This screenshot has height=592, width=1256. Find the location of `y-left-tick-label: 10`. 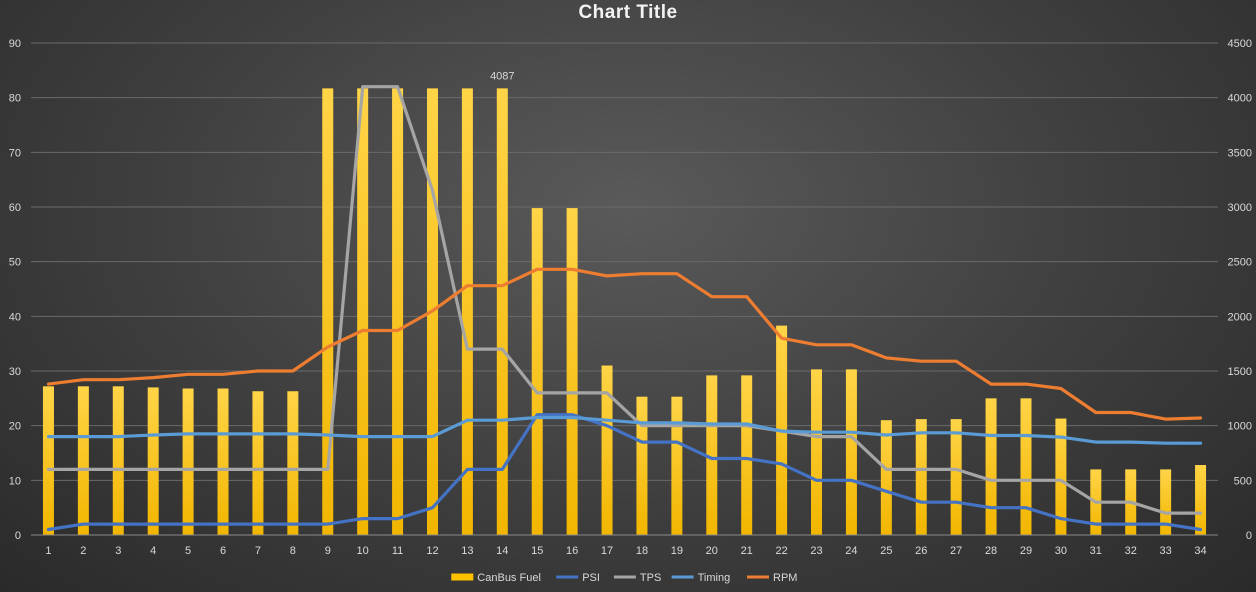

y-left-tick-label: 10 is located at coordinates (15, 481).